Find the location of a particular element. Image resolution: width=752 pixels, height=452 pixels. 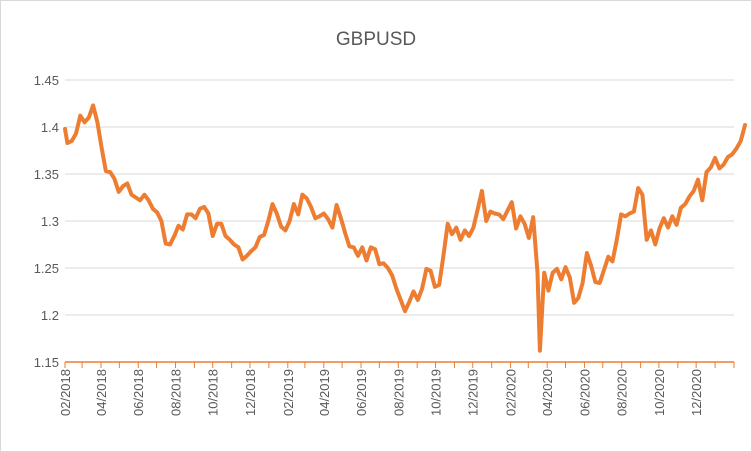

y-tick-label: 1.2 is located at coordinates (50, 315).